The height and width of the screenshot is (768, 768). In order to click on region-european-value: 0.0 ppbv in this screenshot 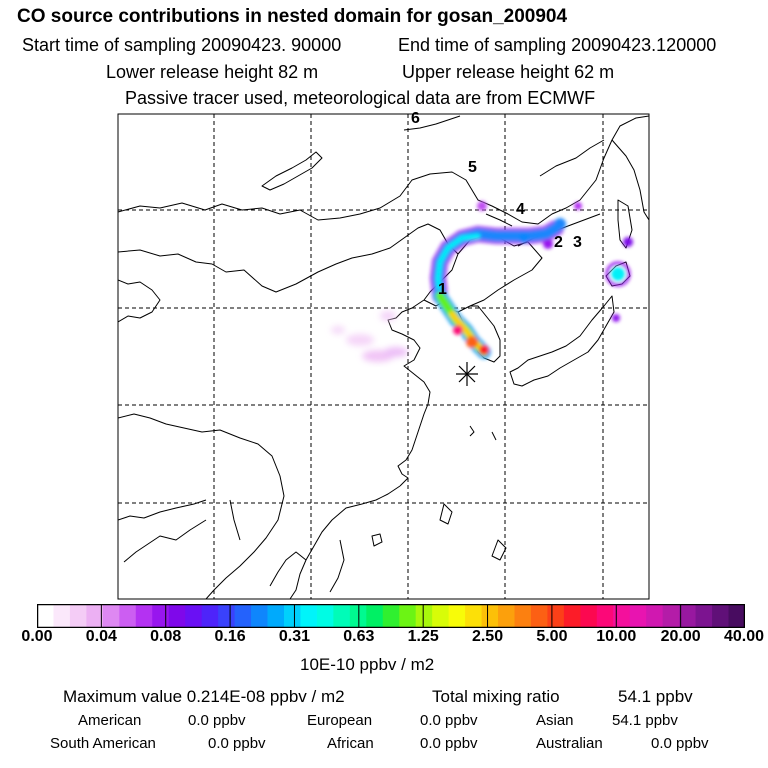, I will do `click(449, 720)`.